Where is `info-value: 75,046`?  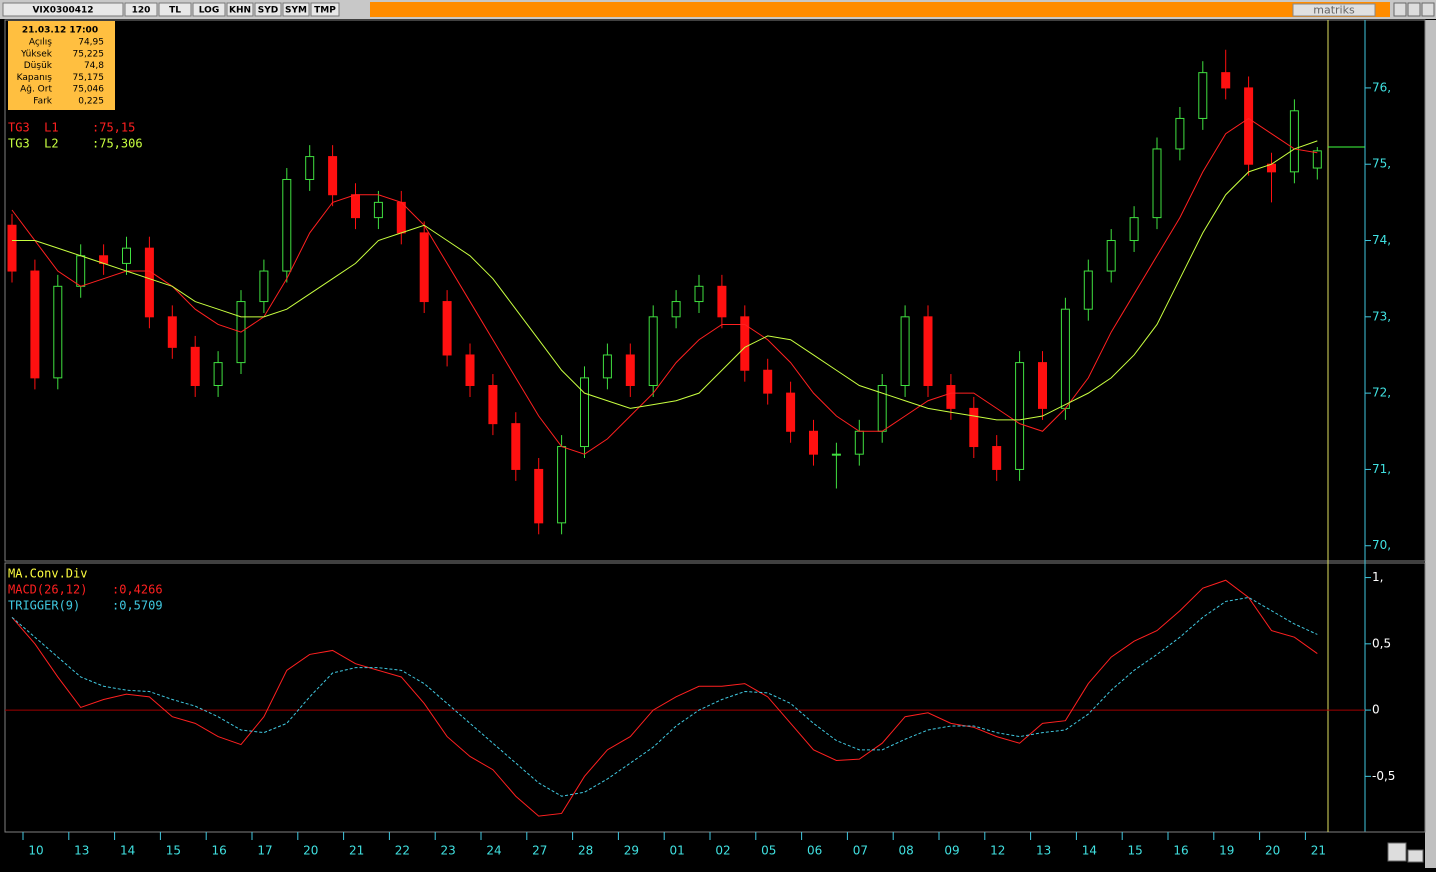 info-value: 75,046 is located at coordinates (89, 90).